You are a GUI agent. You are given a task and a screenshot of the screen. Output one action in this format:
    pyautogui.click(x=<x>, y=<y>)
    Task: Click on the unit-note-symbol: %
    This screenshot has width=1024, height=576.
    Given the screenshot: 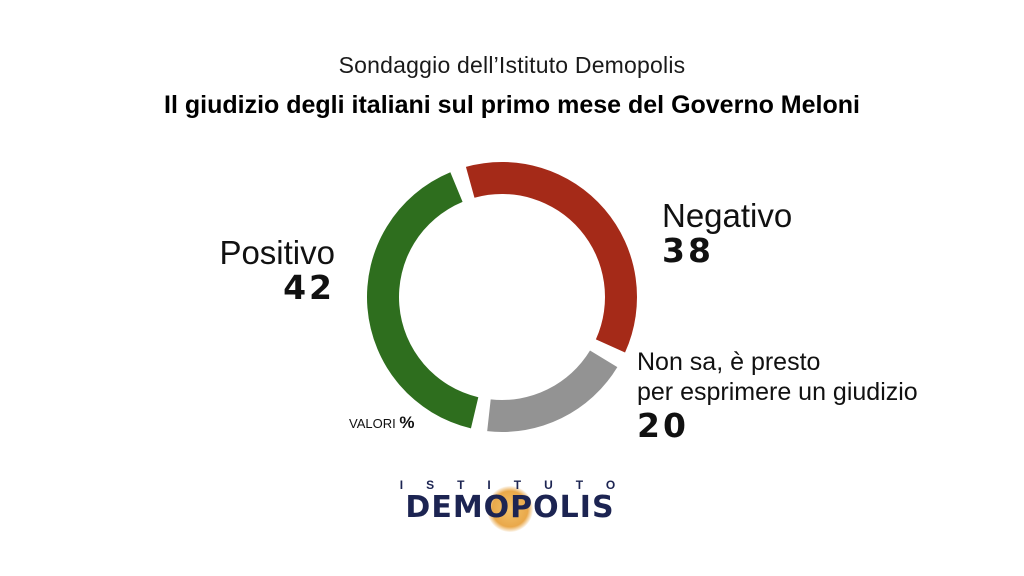 What is the action you would take?
    pyautogui.click(x=407, y=422)
    